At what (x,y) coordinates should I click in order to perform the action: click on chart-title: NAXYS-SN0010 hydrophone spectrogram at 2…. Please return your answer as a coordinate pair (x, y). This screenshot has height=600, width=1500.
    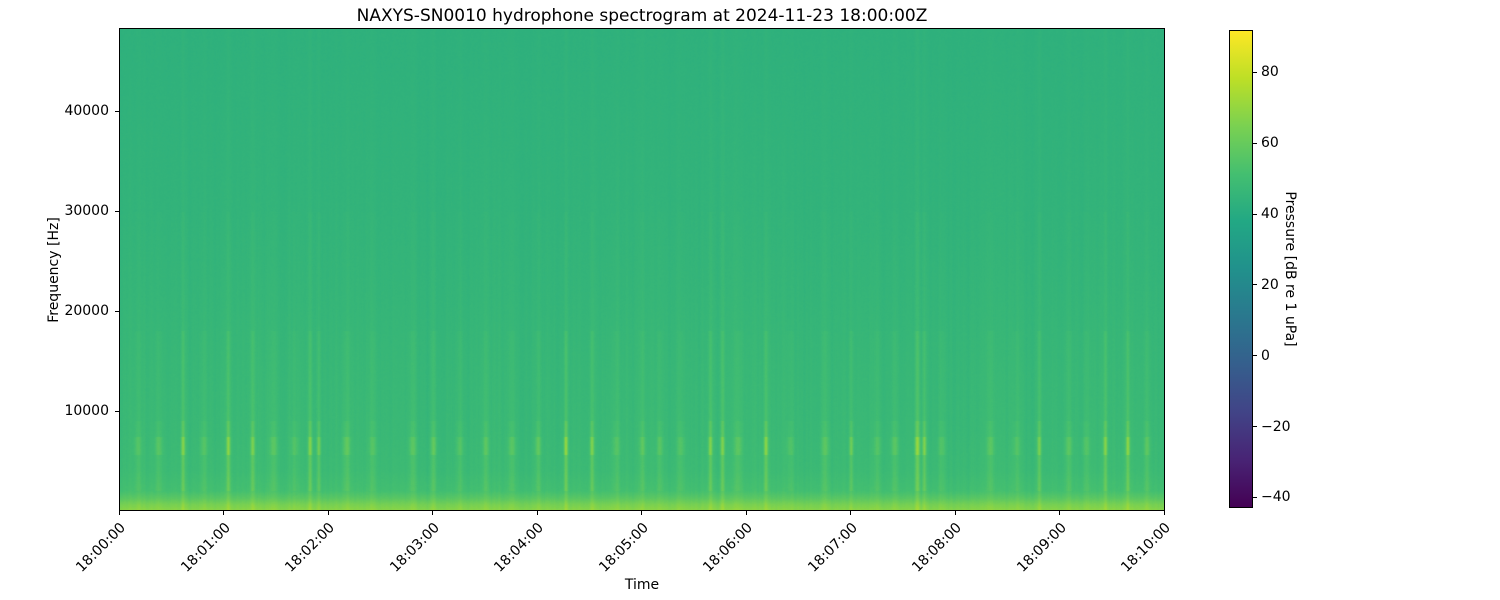
    Looking at the image, I should click on (642, 16).